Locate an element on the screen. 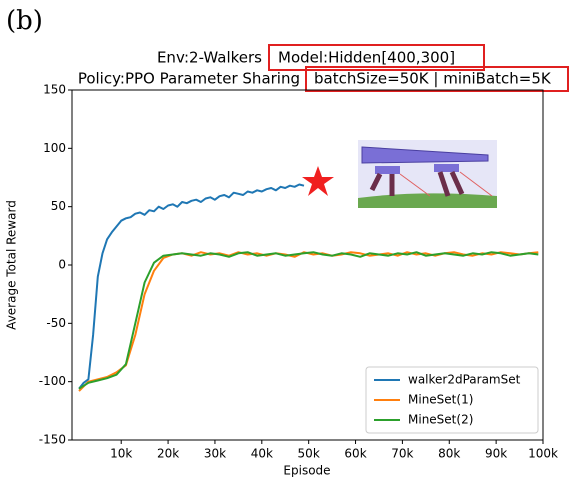 The image size is (569, 483). legend-box is located at coordinates (452, 400).